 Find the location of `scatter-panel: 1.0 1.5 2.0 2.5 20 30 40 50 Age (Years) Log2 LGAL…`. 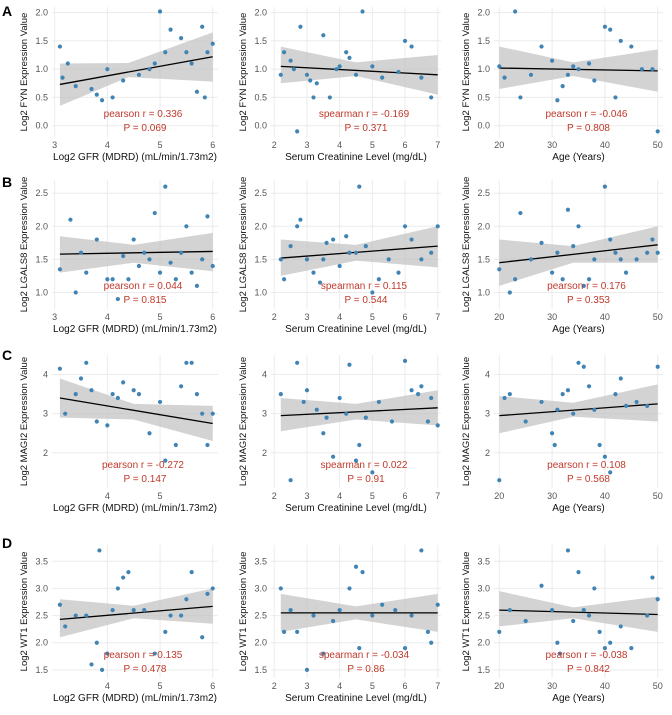

scatter-panel: 1.0 1.5 2.0 2.5 20 30 40 50 Age (Years) Log2 LGAL… is located at coordinates (562, 256).